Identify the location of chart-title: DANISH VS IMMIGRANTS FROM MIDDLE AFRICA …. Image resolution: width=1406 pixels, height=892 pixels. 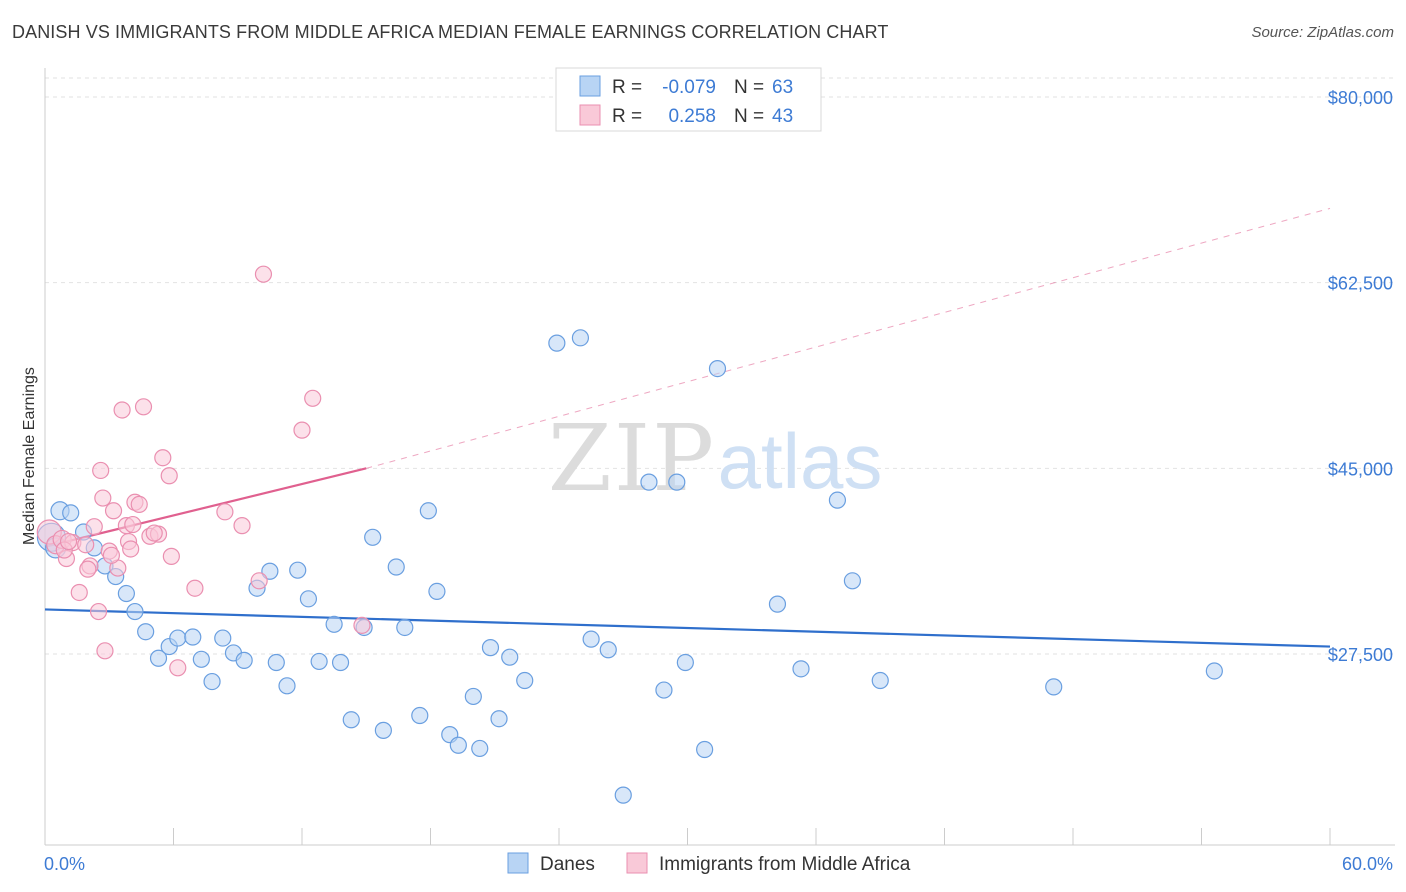
(450, 32).